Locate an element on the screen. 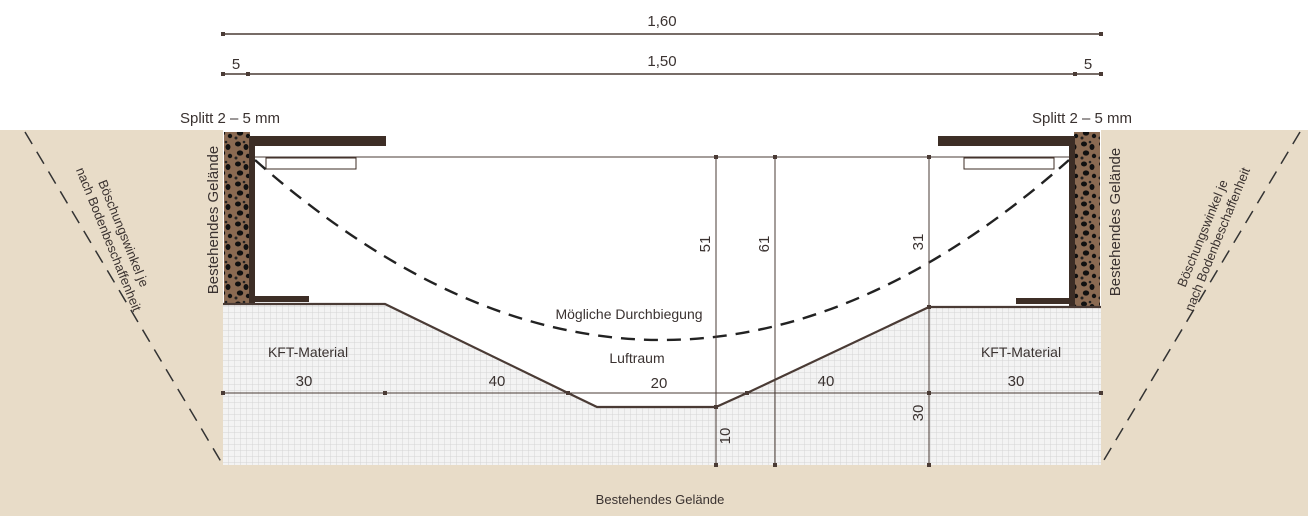 Image resolution: width=1308 pixels, height=516 pixels. dim-left-margin: 5 is located at coordinates (236, 64).